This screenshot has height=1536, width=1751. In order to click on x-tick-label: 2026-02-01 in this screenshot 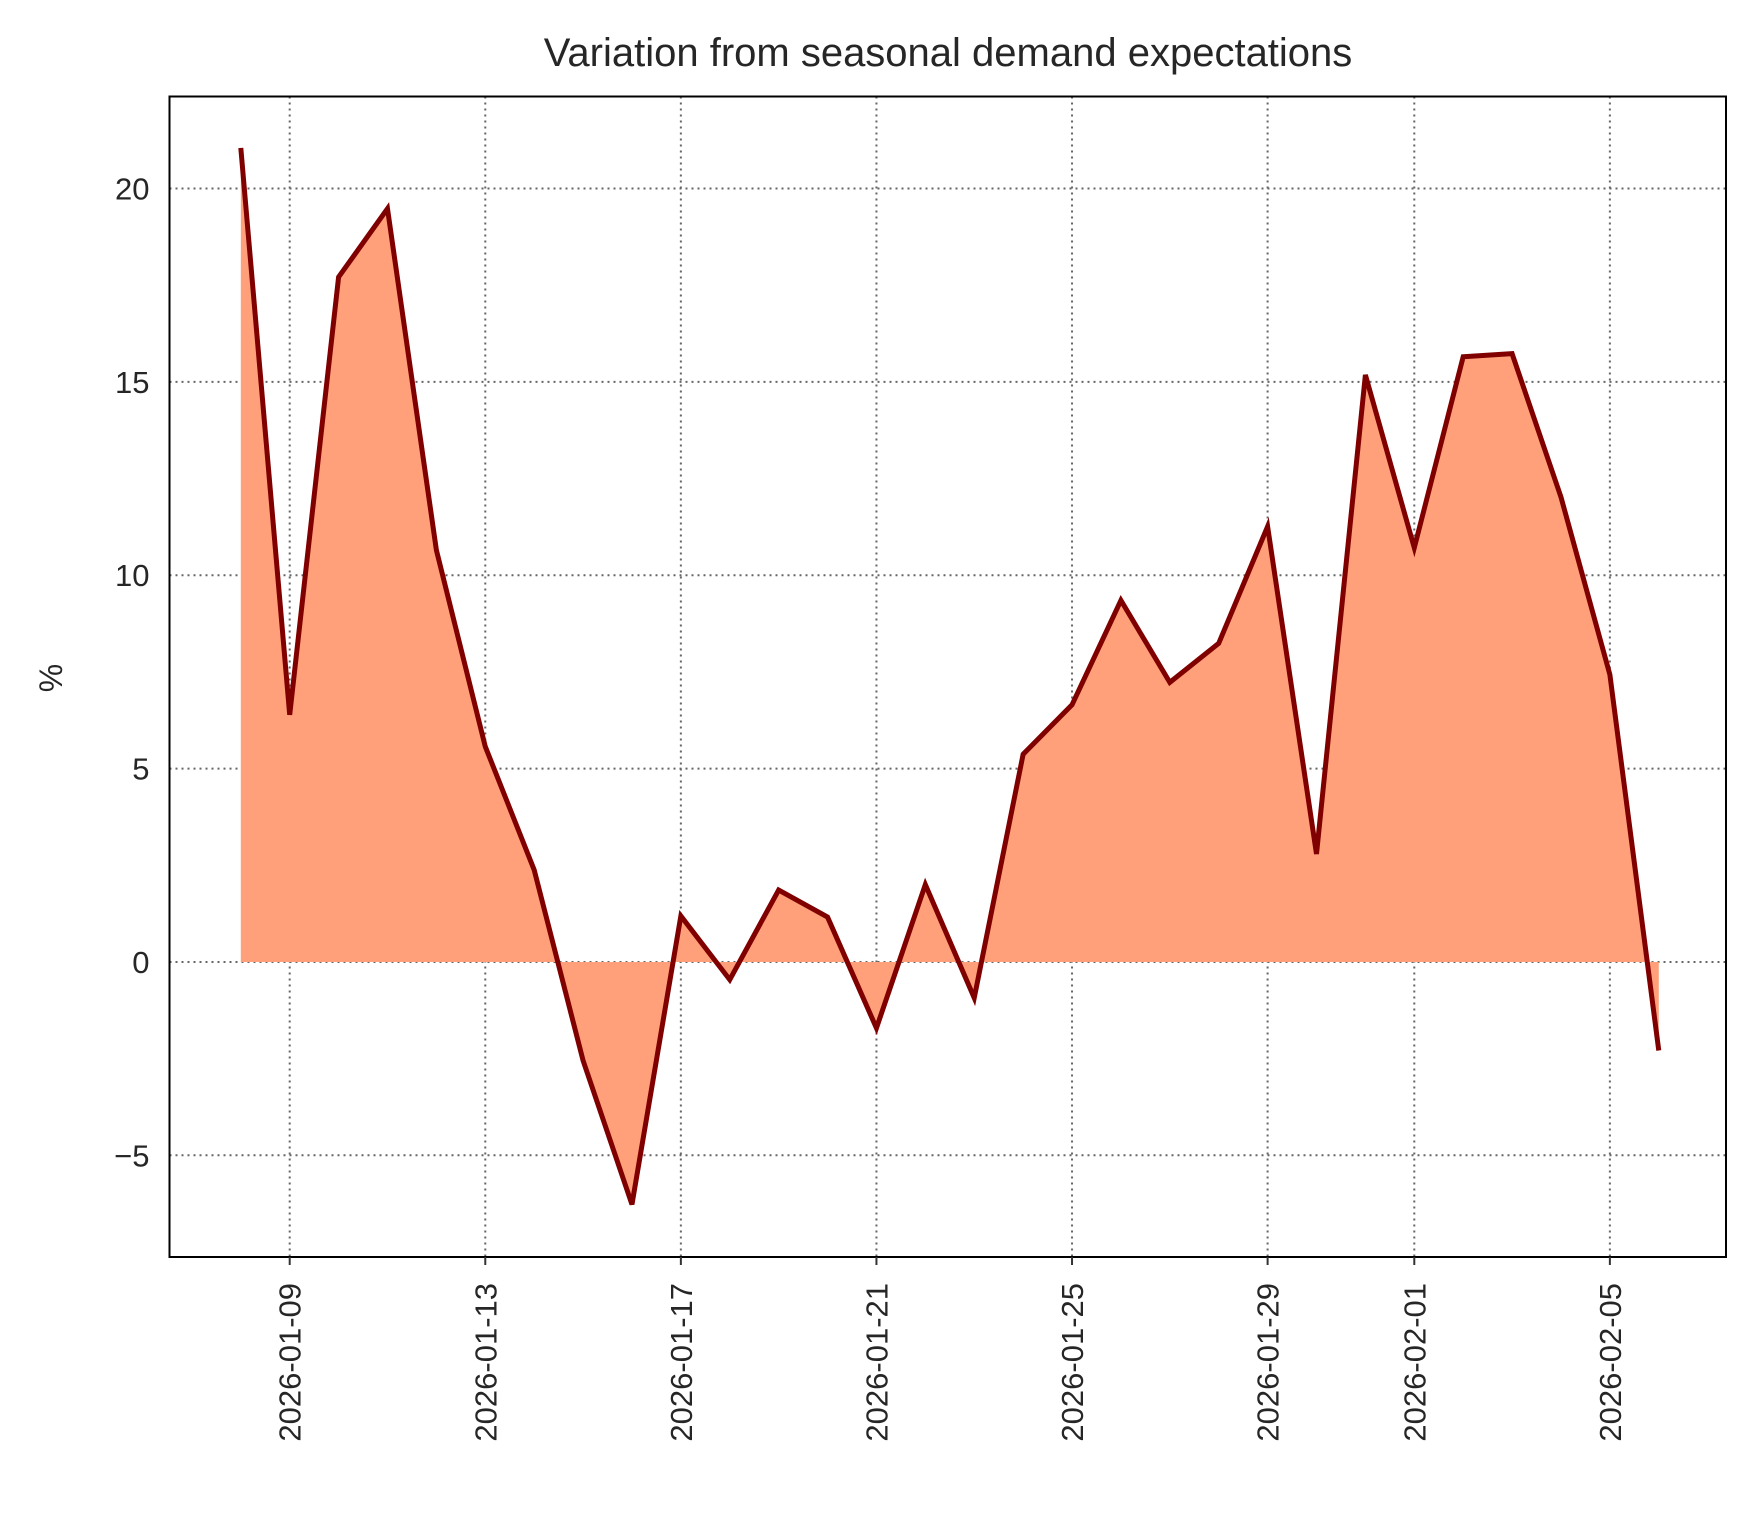, I will do `click(1414, 1362)`.